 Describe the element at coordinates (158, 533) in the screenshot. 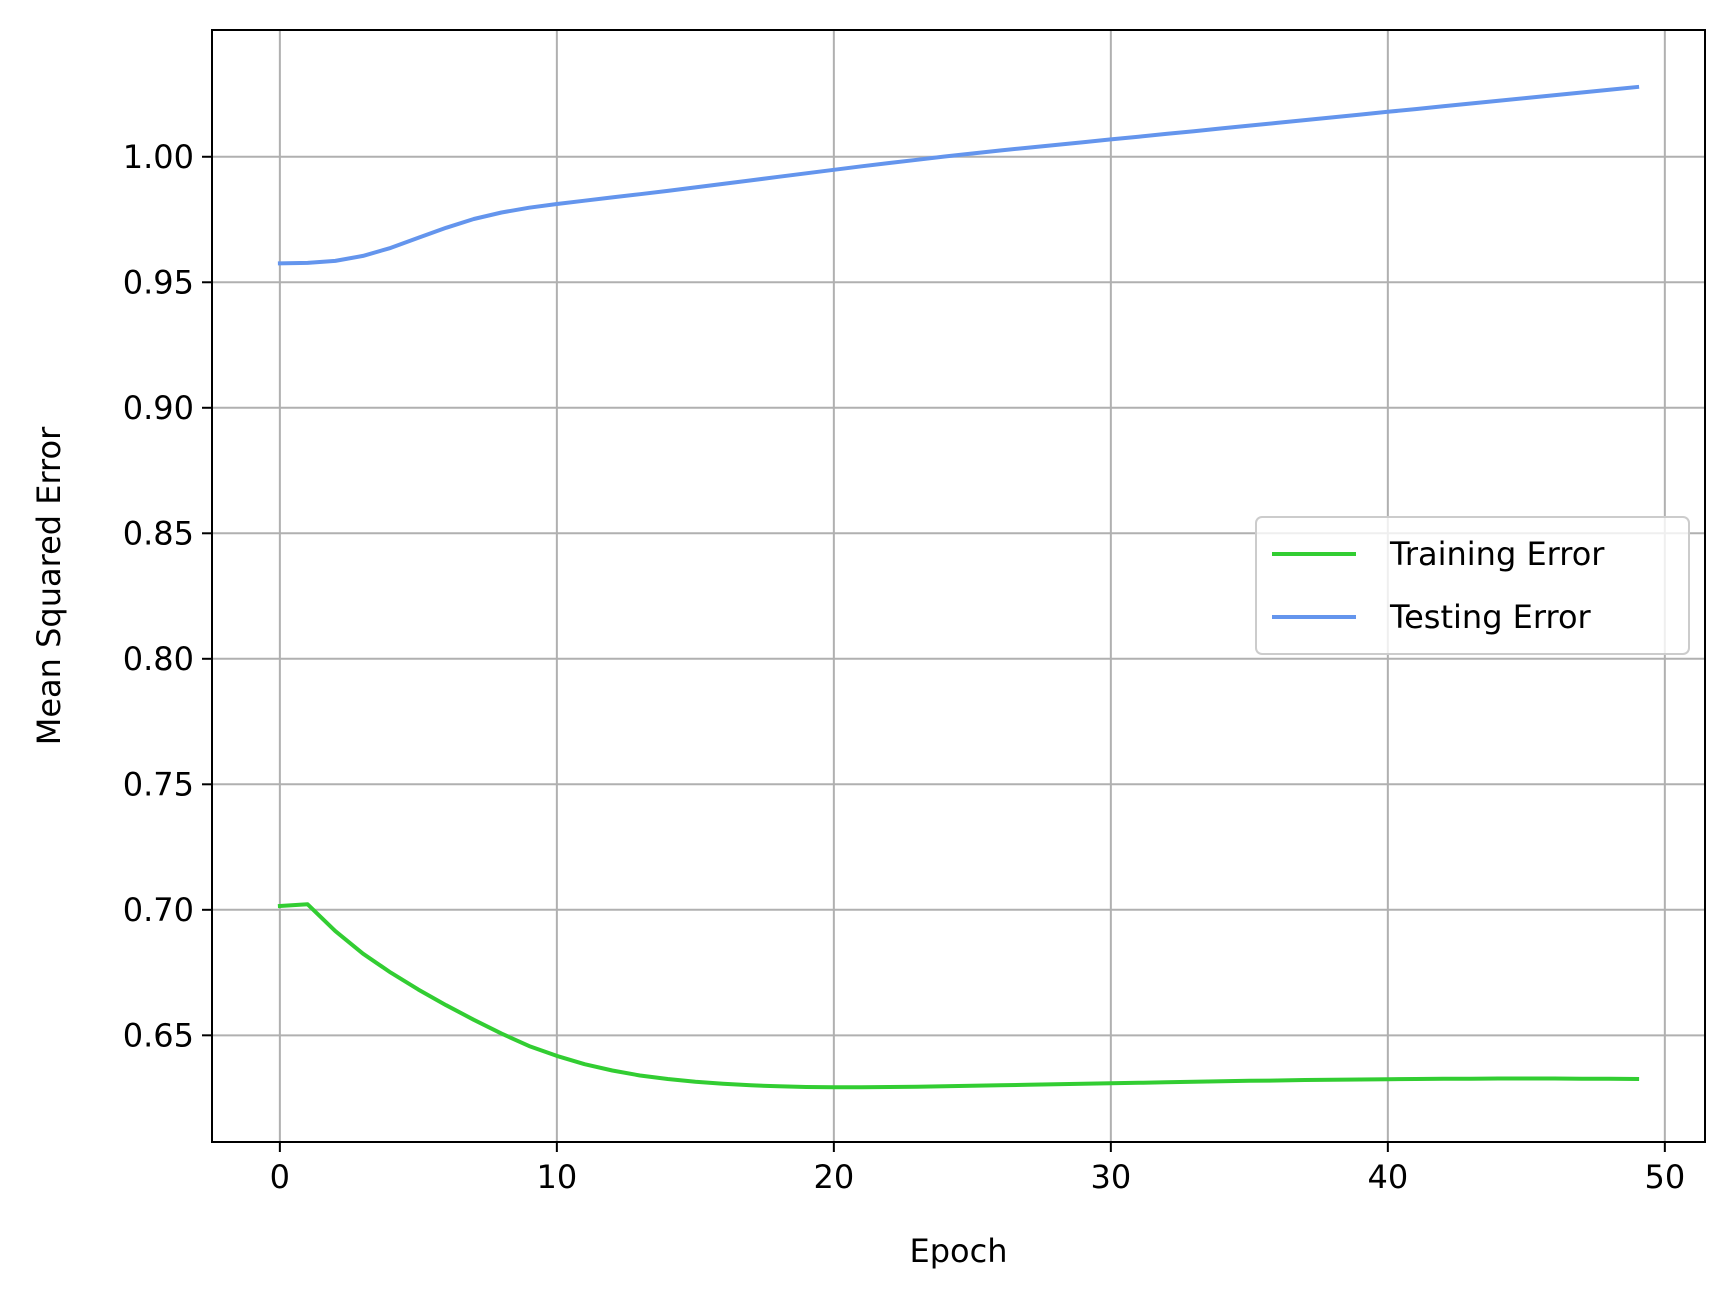

I see `y-tick-label: 0.85` at that location.